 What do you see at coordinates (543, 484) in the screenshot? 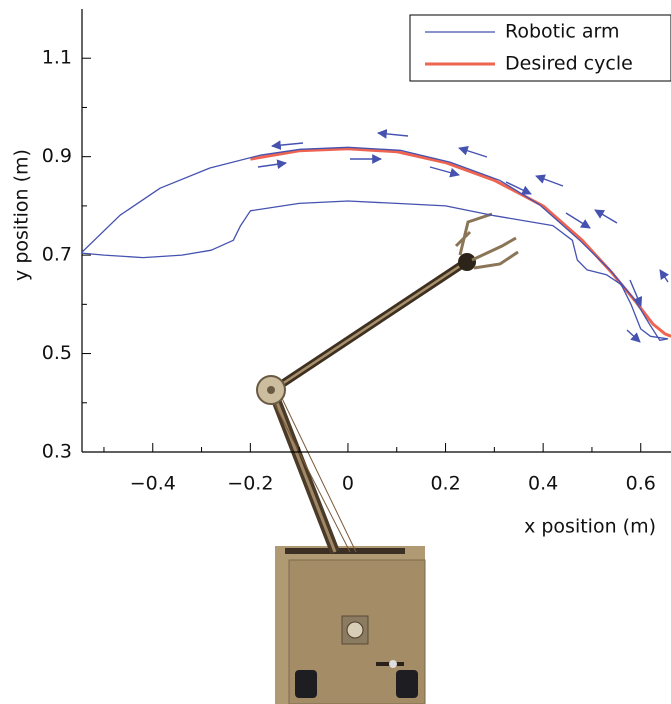
I see `x-tick-label: 0.4` at bounding box center [543, 484].